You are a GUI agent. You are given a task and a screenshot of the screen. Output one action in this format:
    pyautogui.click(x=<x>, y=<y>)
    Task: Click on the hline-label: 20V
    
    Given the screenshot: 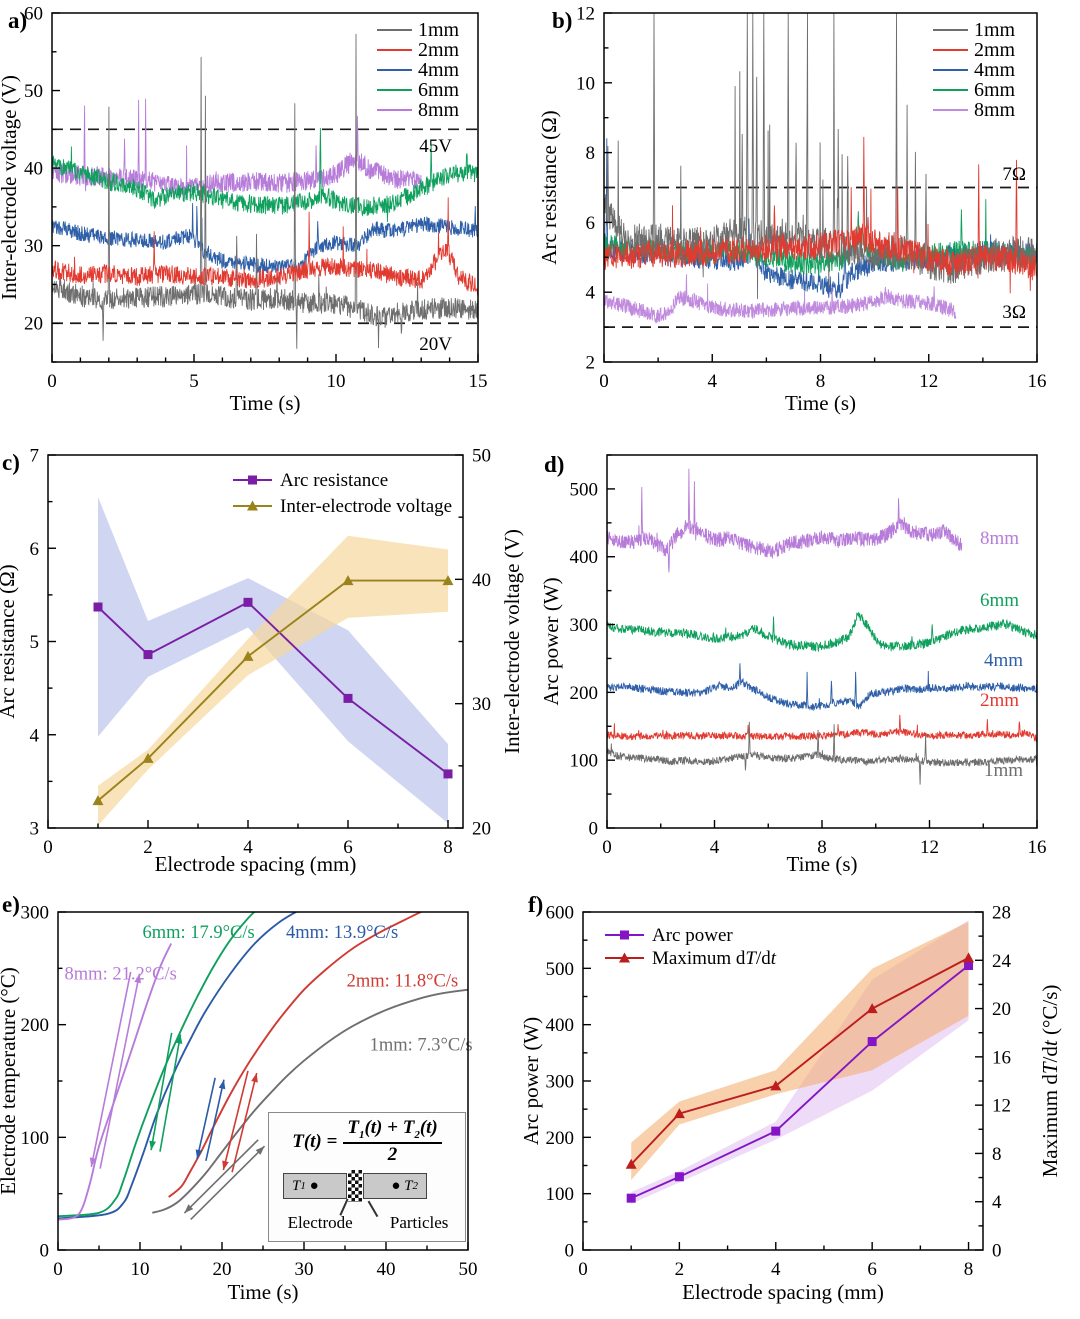 What is the action you would take?
    pyautogui.click(x=435, y=344)
    